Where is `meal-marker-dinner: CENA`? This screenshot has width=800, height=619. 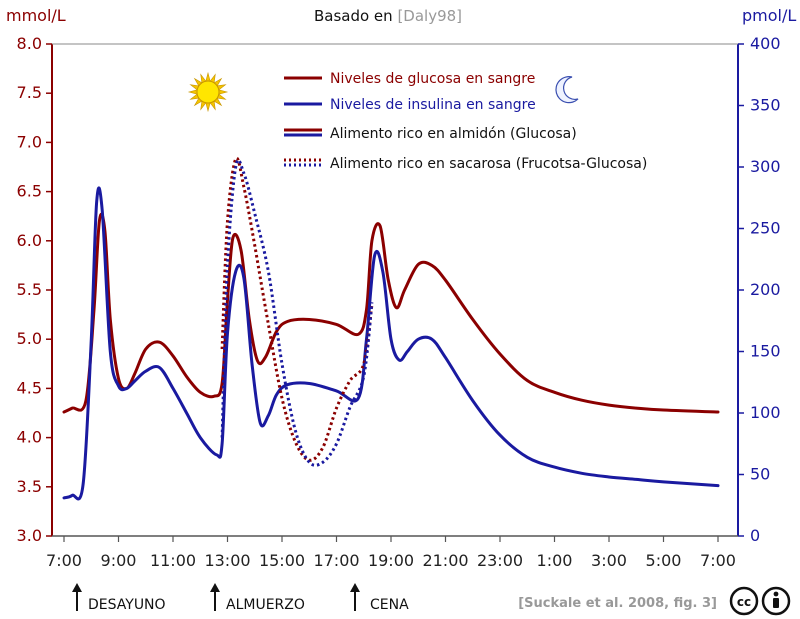 meal-marker-dinner: CENA is located at coordinates (379, 598).